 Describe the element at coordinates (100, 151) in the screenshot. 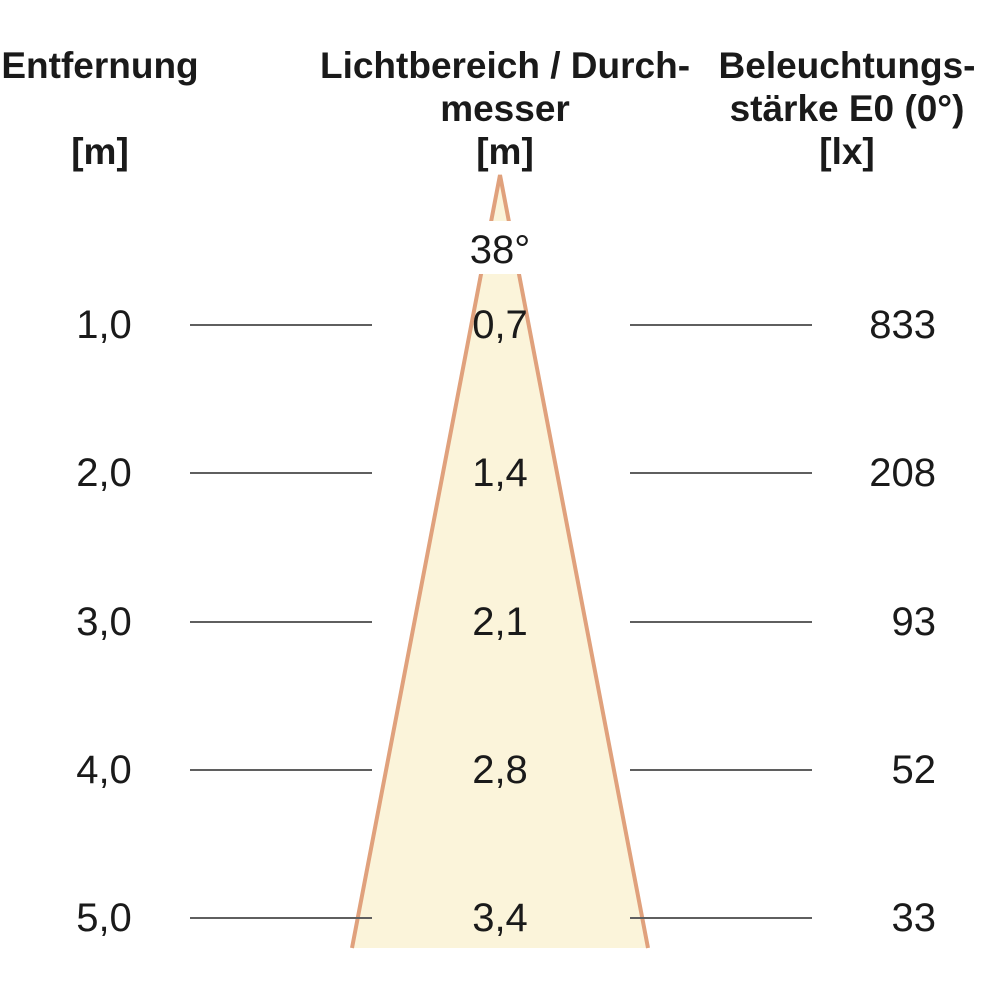

I see `header-distance-unit: [m]` at that location.